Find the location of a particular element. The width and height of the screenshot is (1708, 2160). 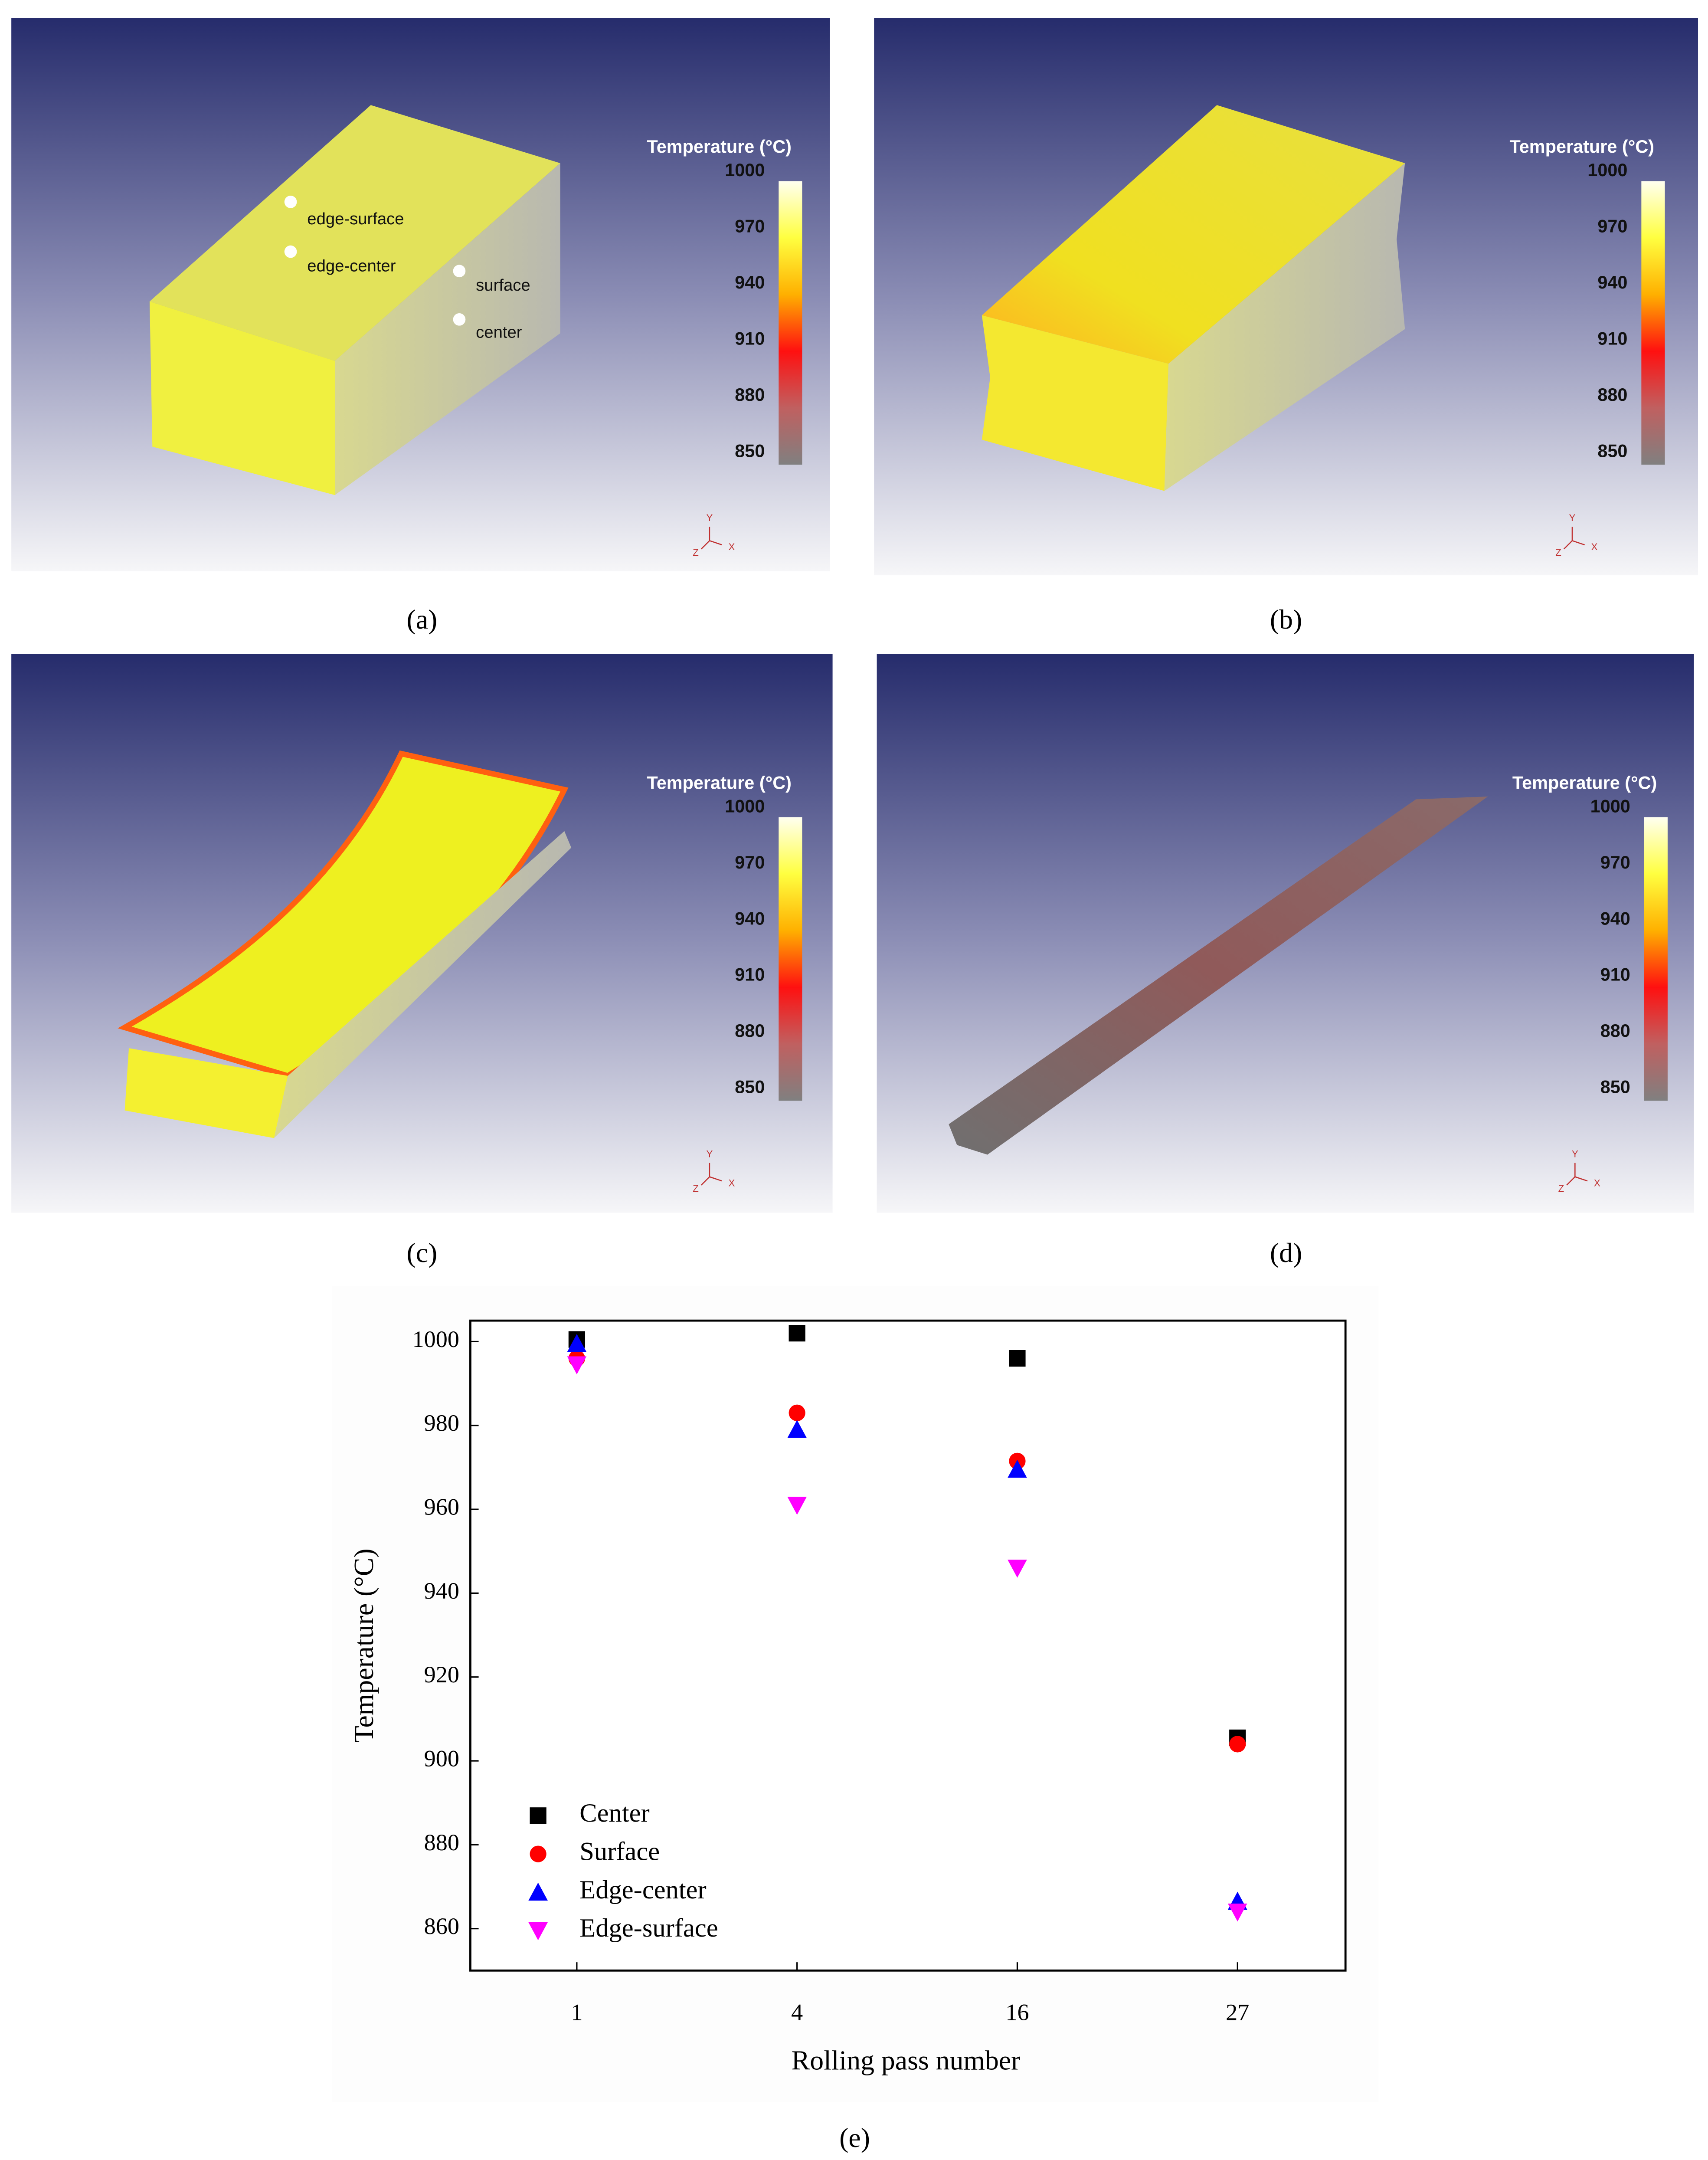

legend-label: Center is located at coordinates (614, 1813).